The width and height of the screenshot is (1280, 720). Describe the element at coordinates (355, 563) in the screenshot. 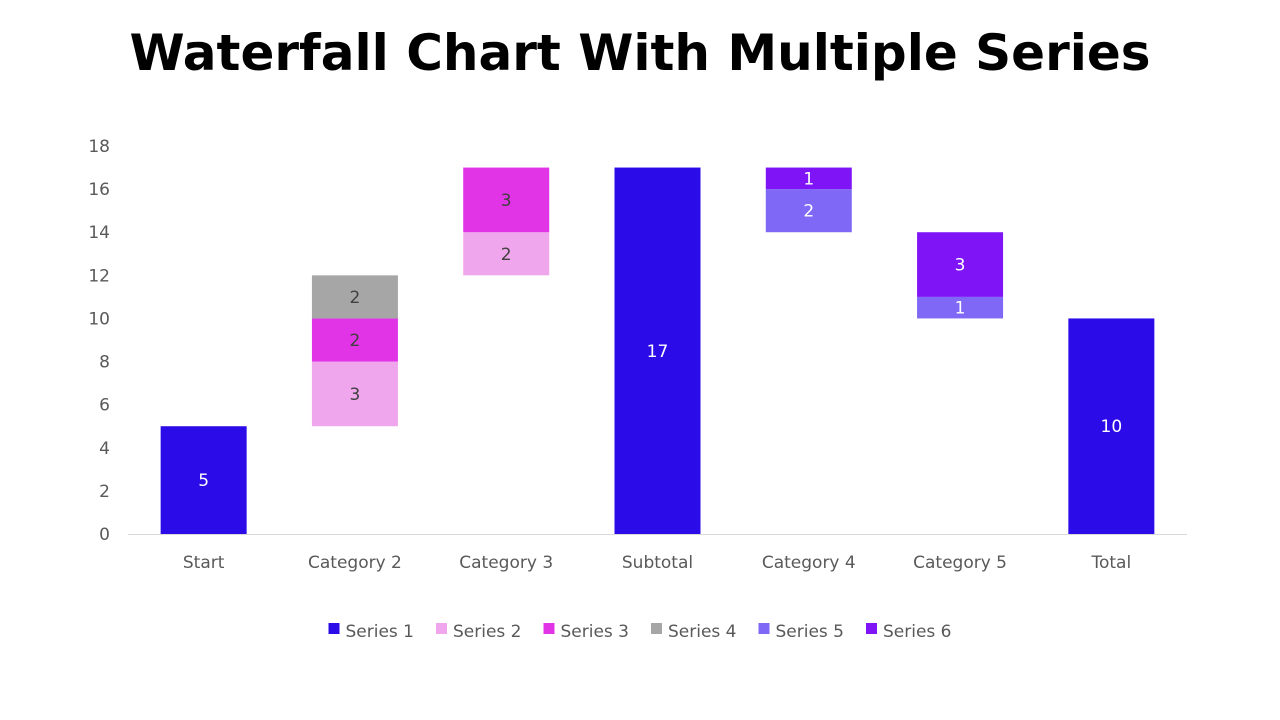

I see `x-tick-label: Category 2` at that location.